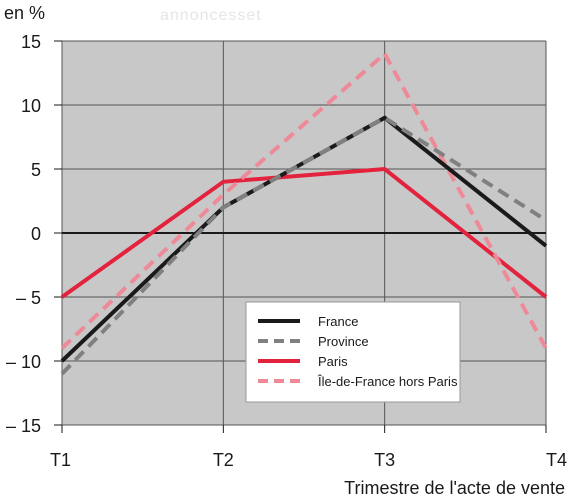 This screenshot has height=500, width=569. Describe the element at coordinates (31, 42) in the screenshot. I see `y-tick-label: 15` at that location.